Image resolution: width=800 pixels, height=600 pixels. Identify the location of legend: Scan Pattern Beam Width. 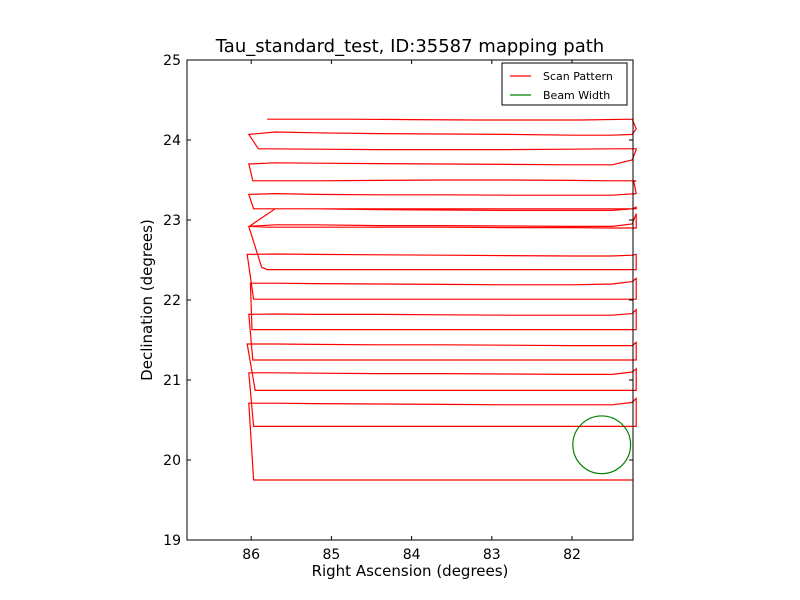
(564, 84).